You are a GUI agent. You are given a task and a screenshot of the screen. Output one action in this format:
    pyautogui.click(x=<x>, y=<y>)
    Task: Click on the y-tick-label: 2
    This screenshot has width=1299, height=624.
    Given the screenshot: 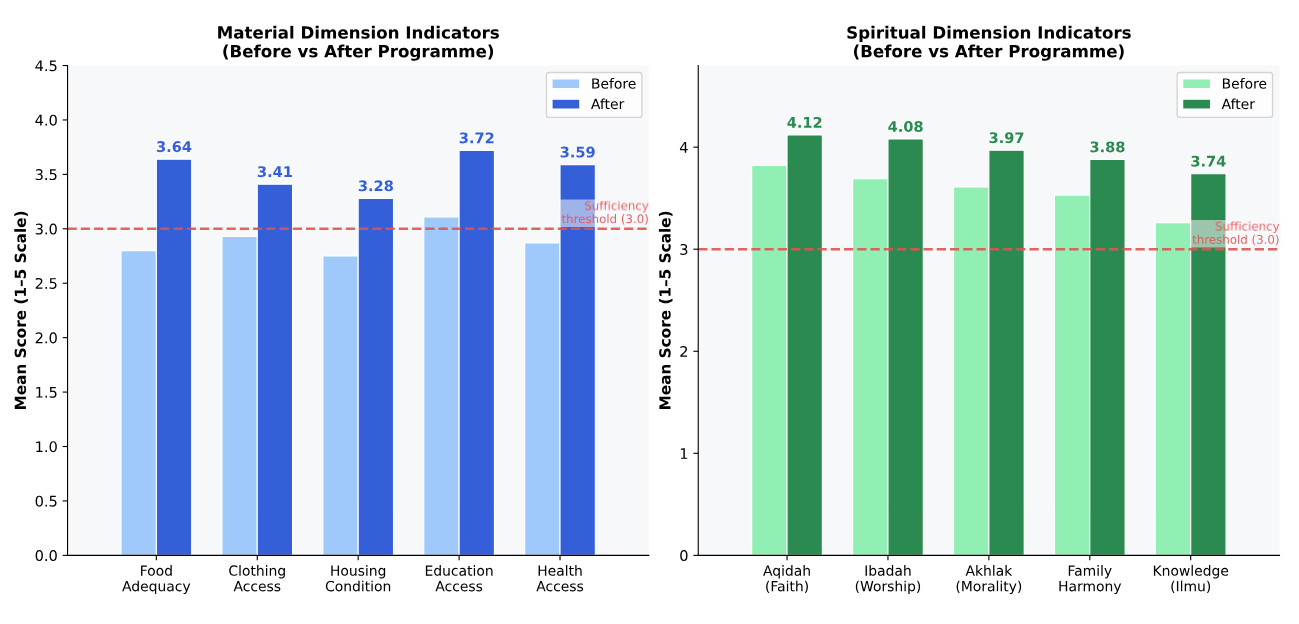 What is the action you would take?
    pyautogui.click(x=684, y=351)
    